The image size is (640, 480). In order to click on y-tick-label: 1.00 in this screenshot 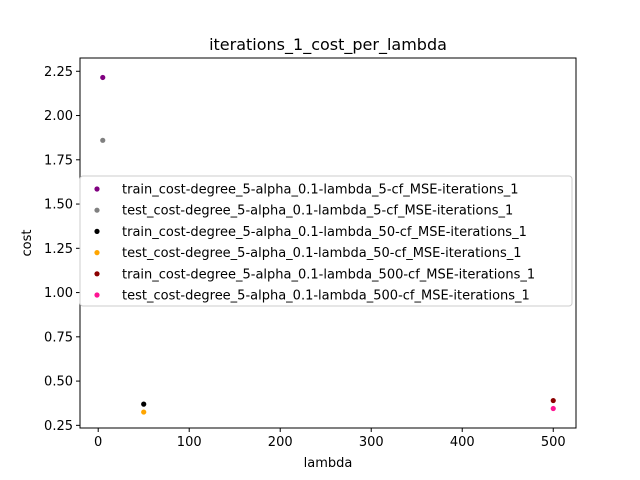, I will do `click(58, 293)`.